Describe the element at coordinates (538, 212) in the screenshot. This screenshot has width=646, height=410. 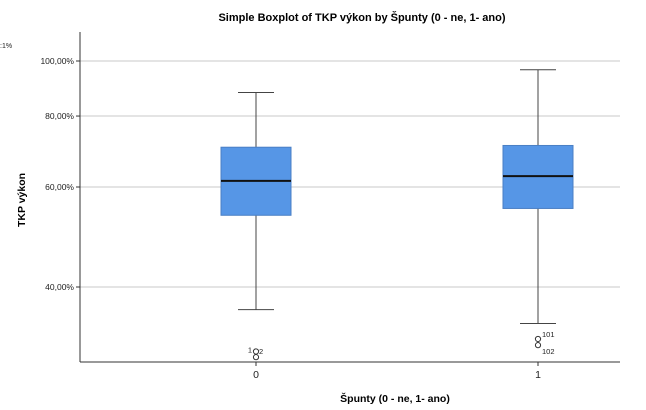
I see `box-group-1: 101 102` at that location.